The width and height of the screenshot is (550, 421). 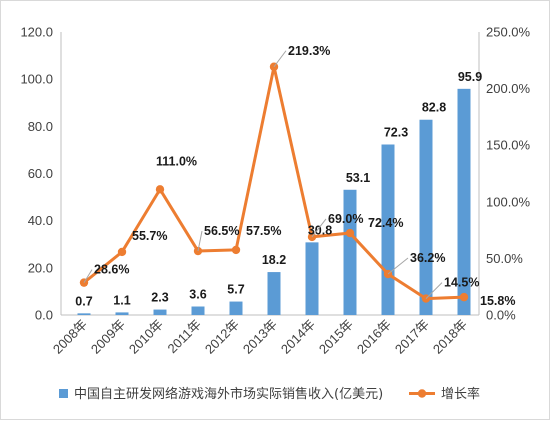 What do you see at coordinates (422, 393) in the screenshot?
I see `legend-line-marker` at bounding box center [422, 393].